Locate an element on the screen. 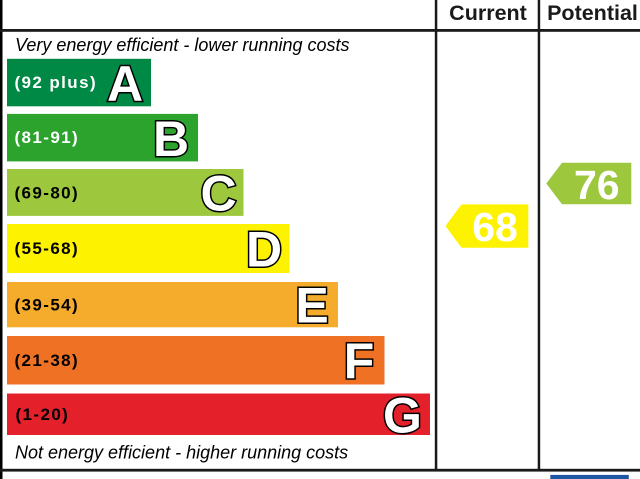  svg-text: E is located at coordinates (311, 305).